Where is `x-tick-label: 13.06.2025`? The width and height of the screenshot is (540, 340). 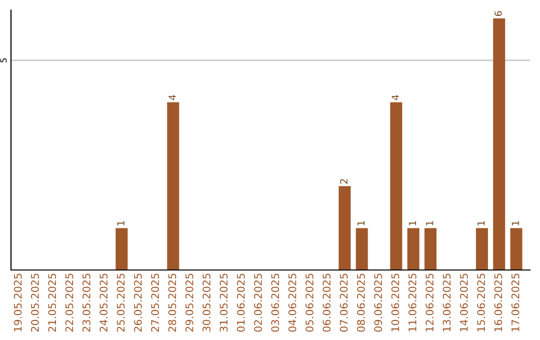 x-tick-label: 13.06.2025 is located at coordinates (446, 303).